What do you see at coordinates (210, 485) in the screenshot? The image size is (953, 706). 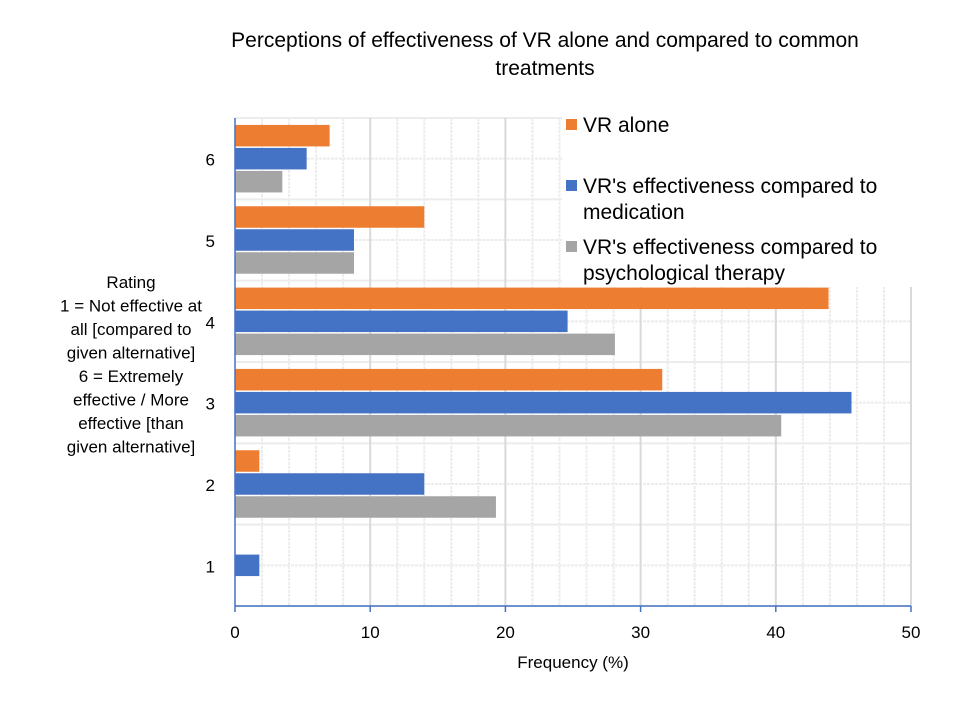 I see `y-tick-label: 2` at bounding box center [210, 485].